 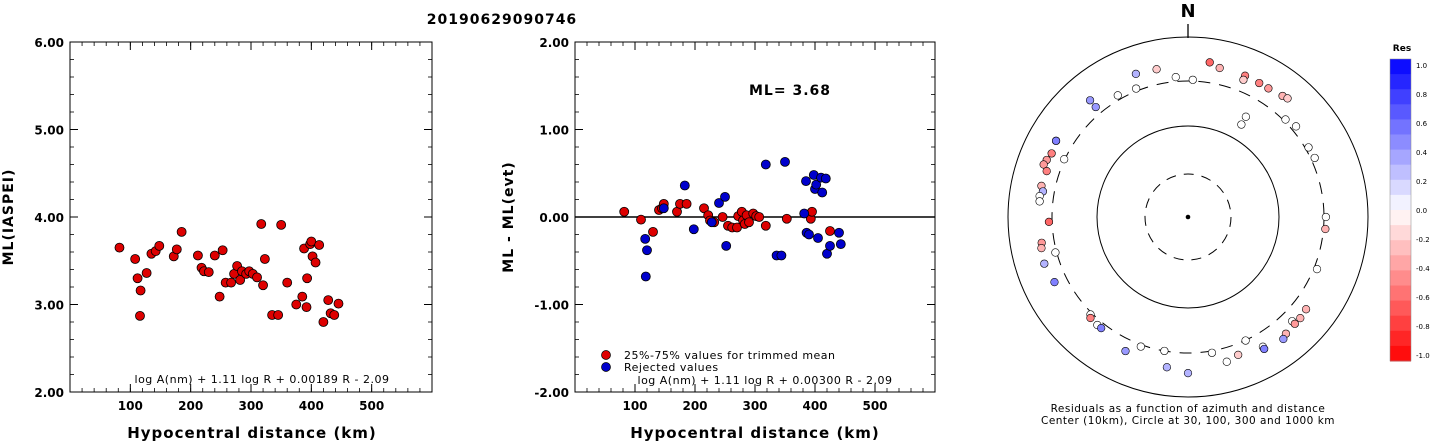 I want to click on colorbar-tick-label: -0.4, so click(x=1423, y=269).